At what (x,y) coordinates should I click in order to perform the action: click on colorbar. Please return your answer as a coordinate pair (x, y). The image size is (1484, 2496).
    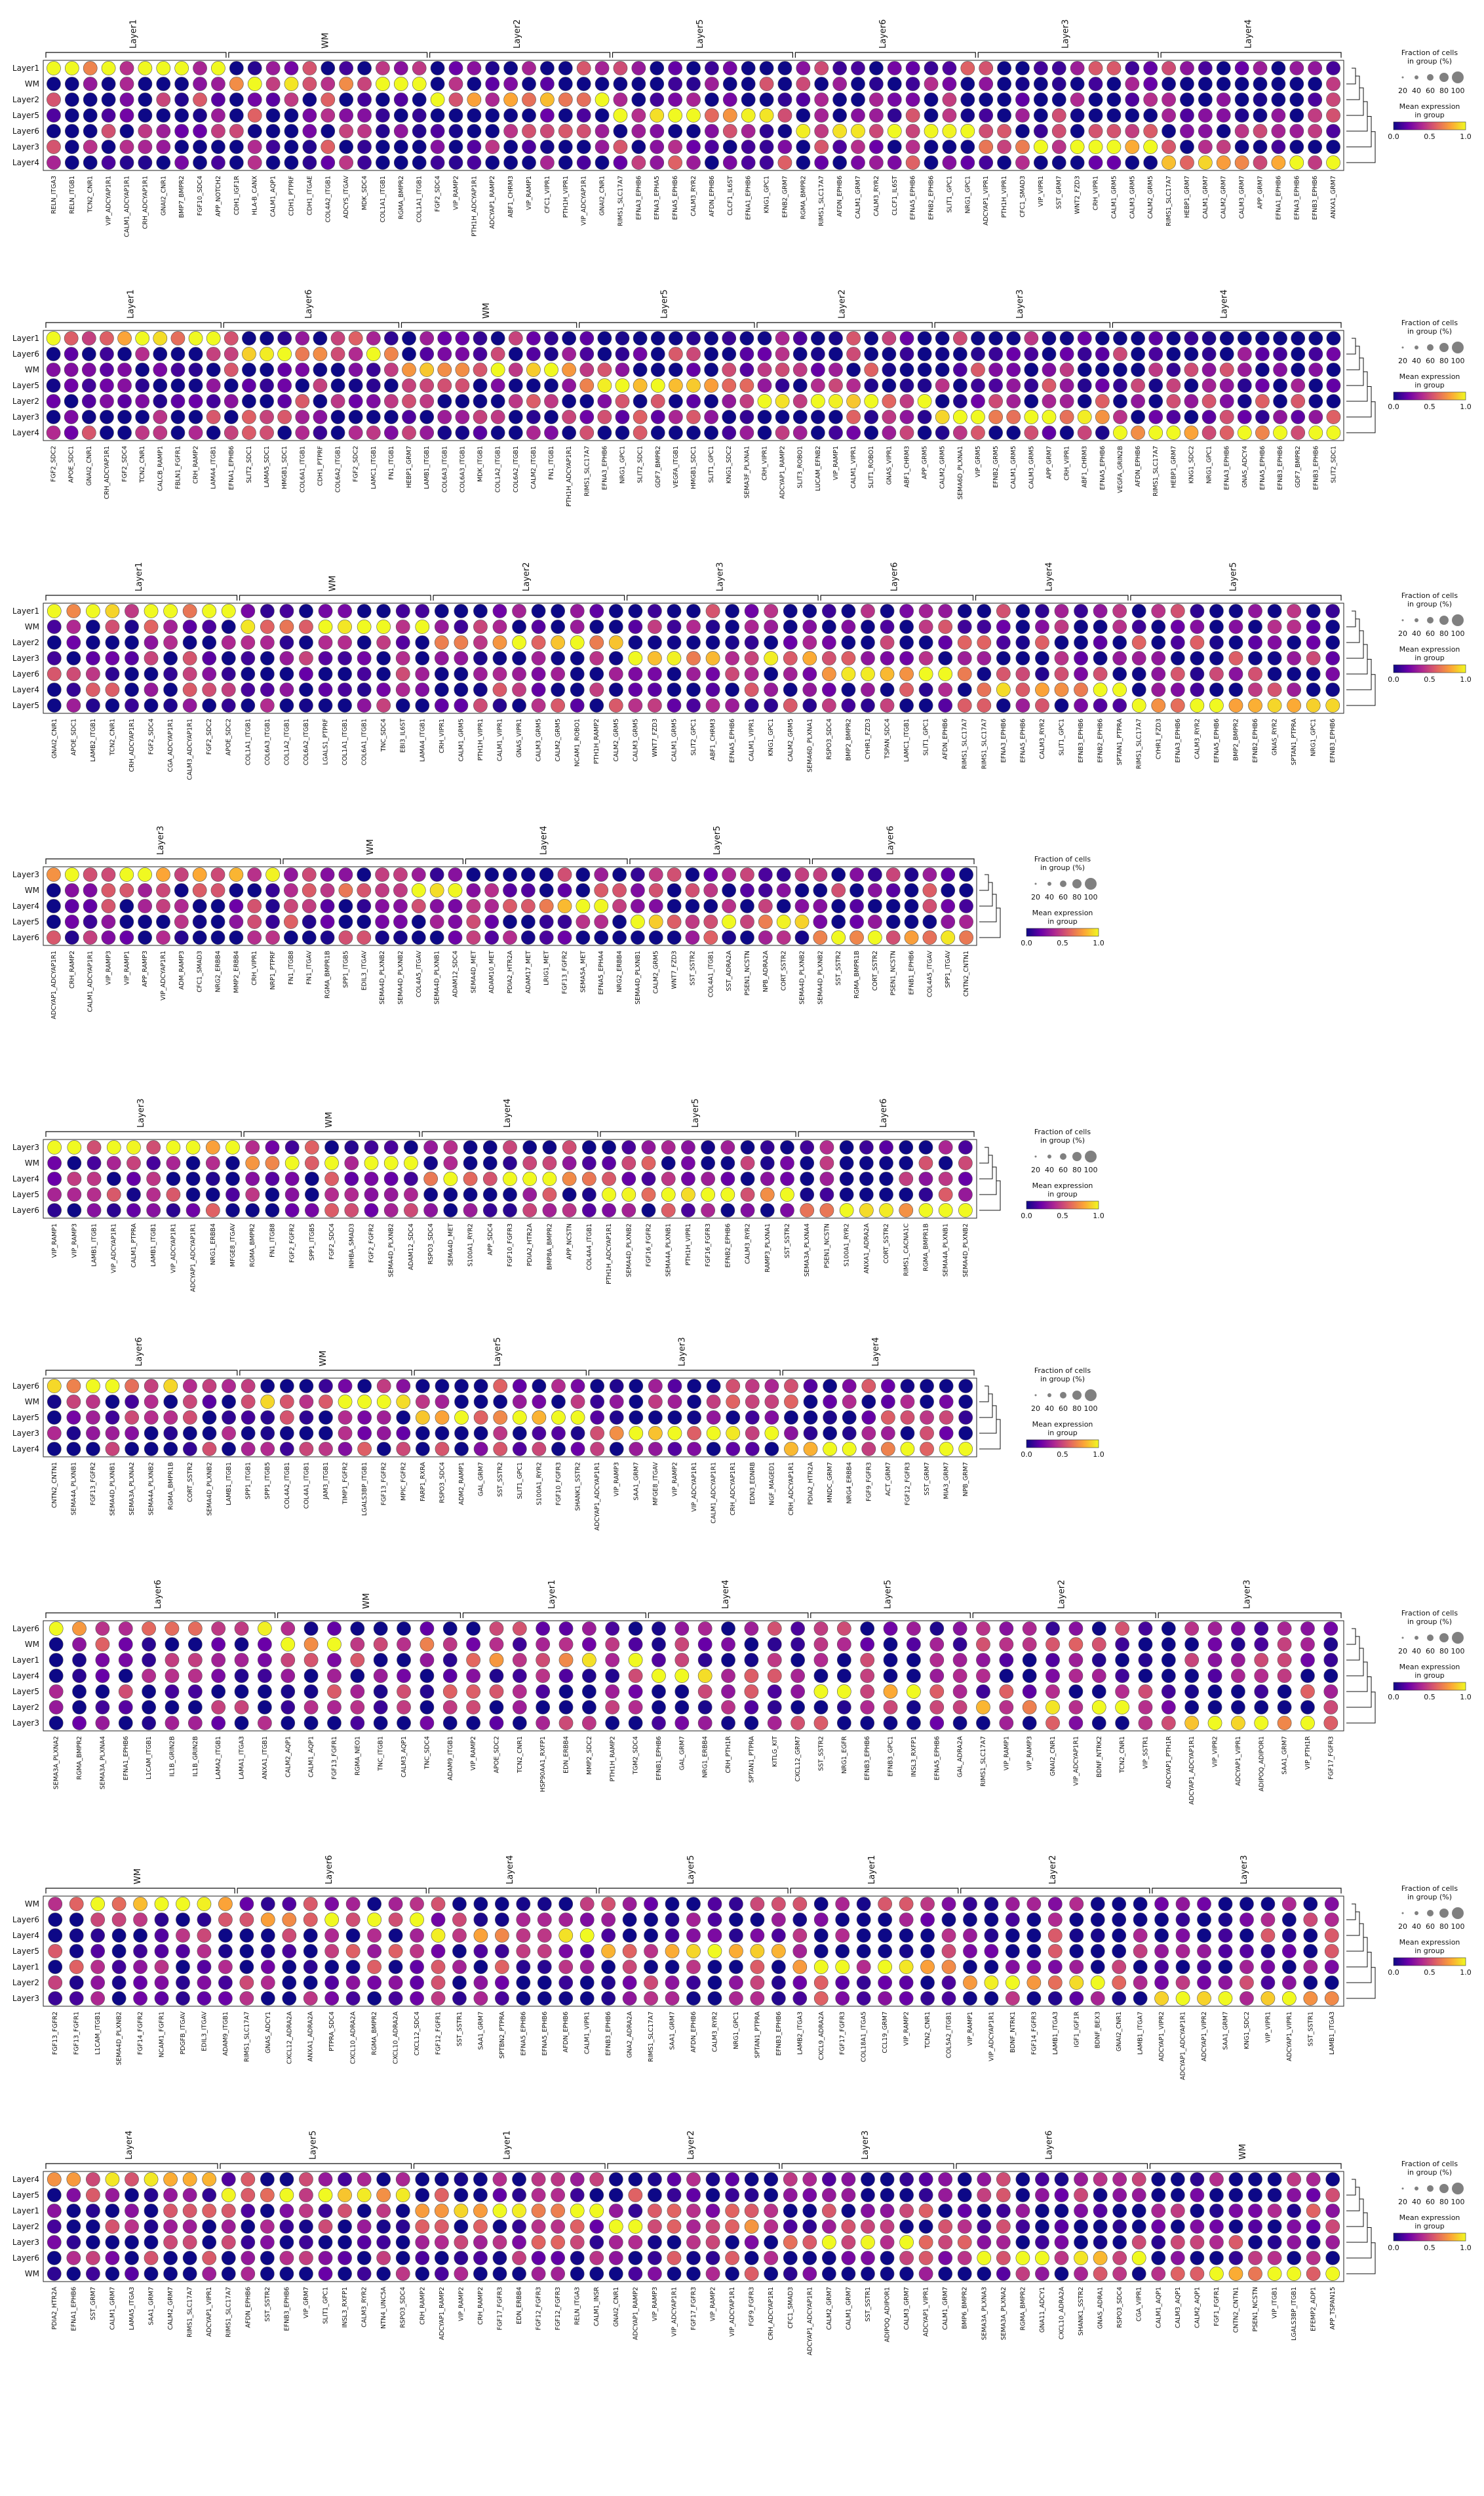
    Looking at the image, I should click on (1429, 125).